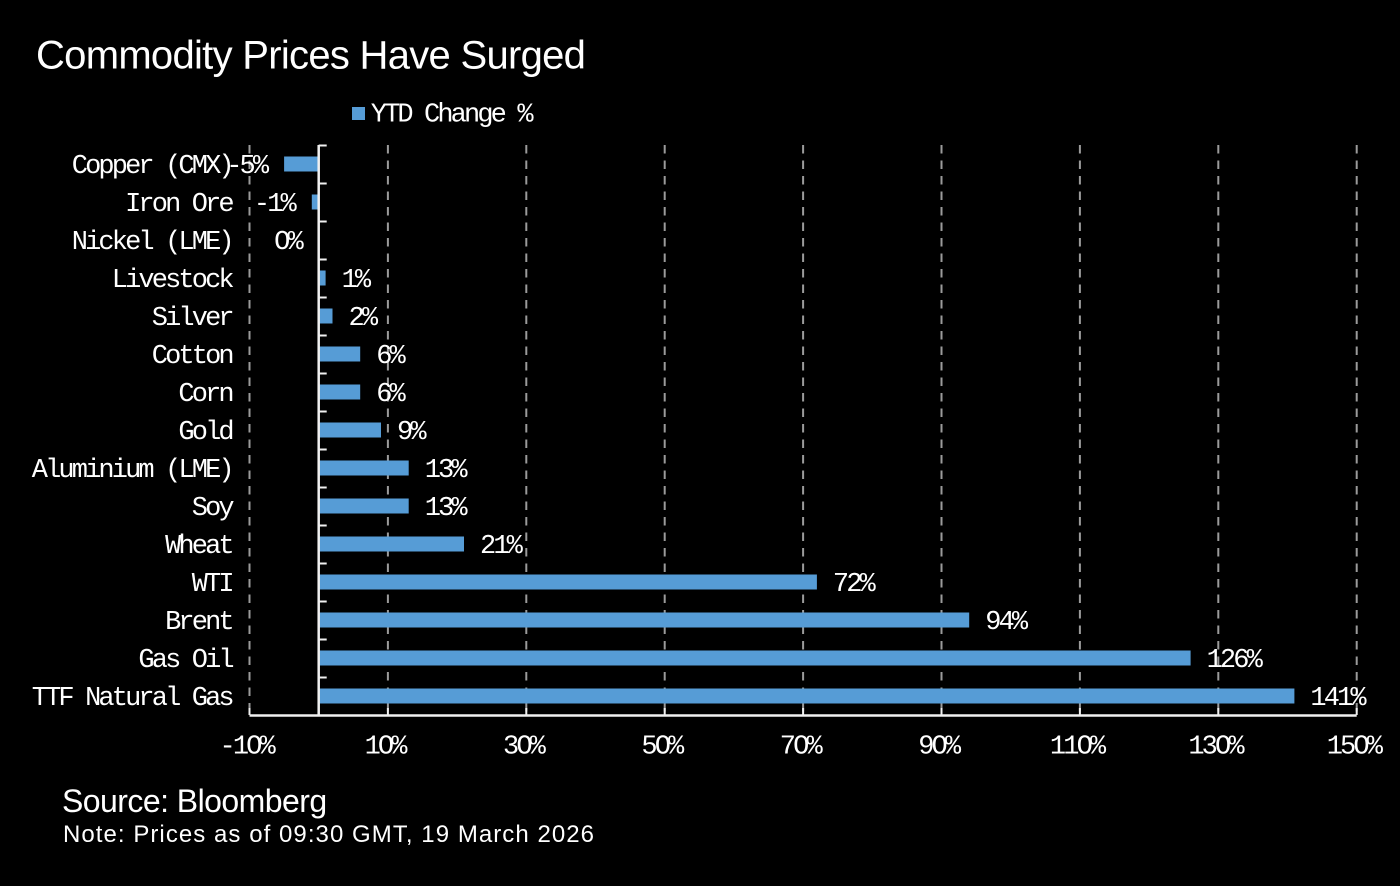 The image size is (1400, 886). I want to click on svg-text: 2%, so click(364, 319).